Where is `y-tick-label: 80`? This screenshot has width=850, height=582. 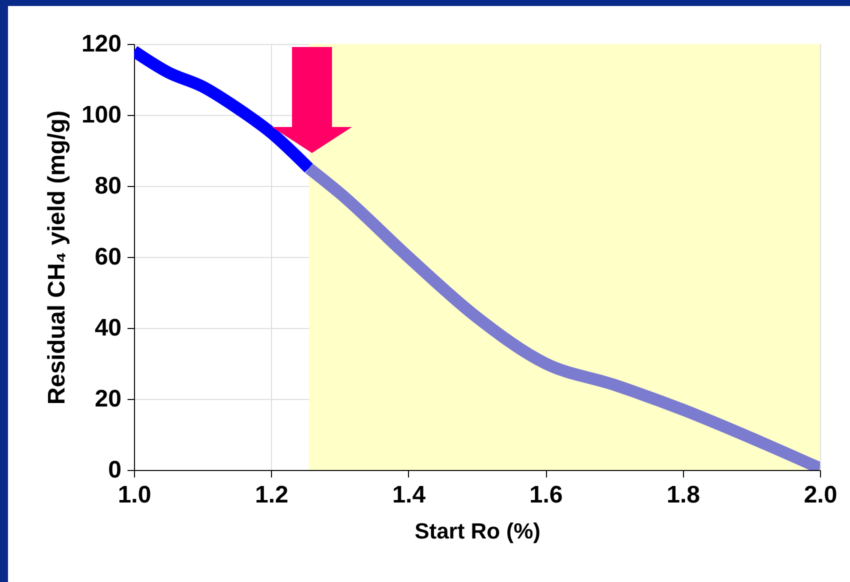 y-tick-label: 80 is located at coordinates (108, 186).